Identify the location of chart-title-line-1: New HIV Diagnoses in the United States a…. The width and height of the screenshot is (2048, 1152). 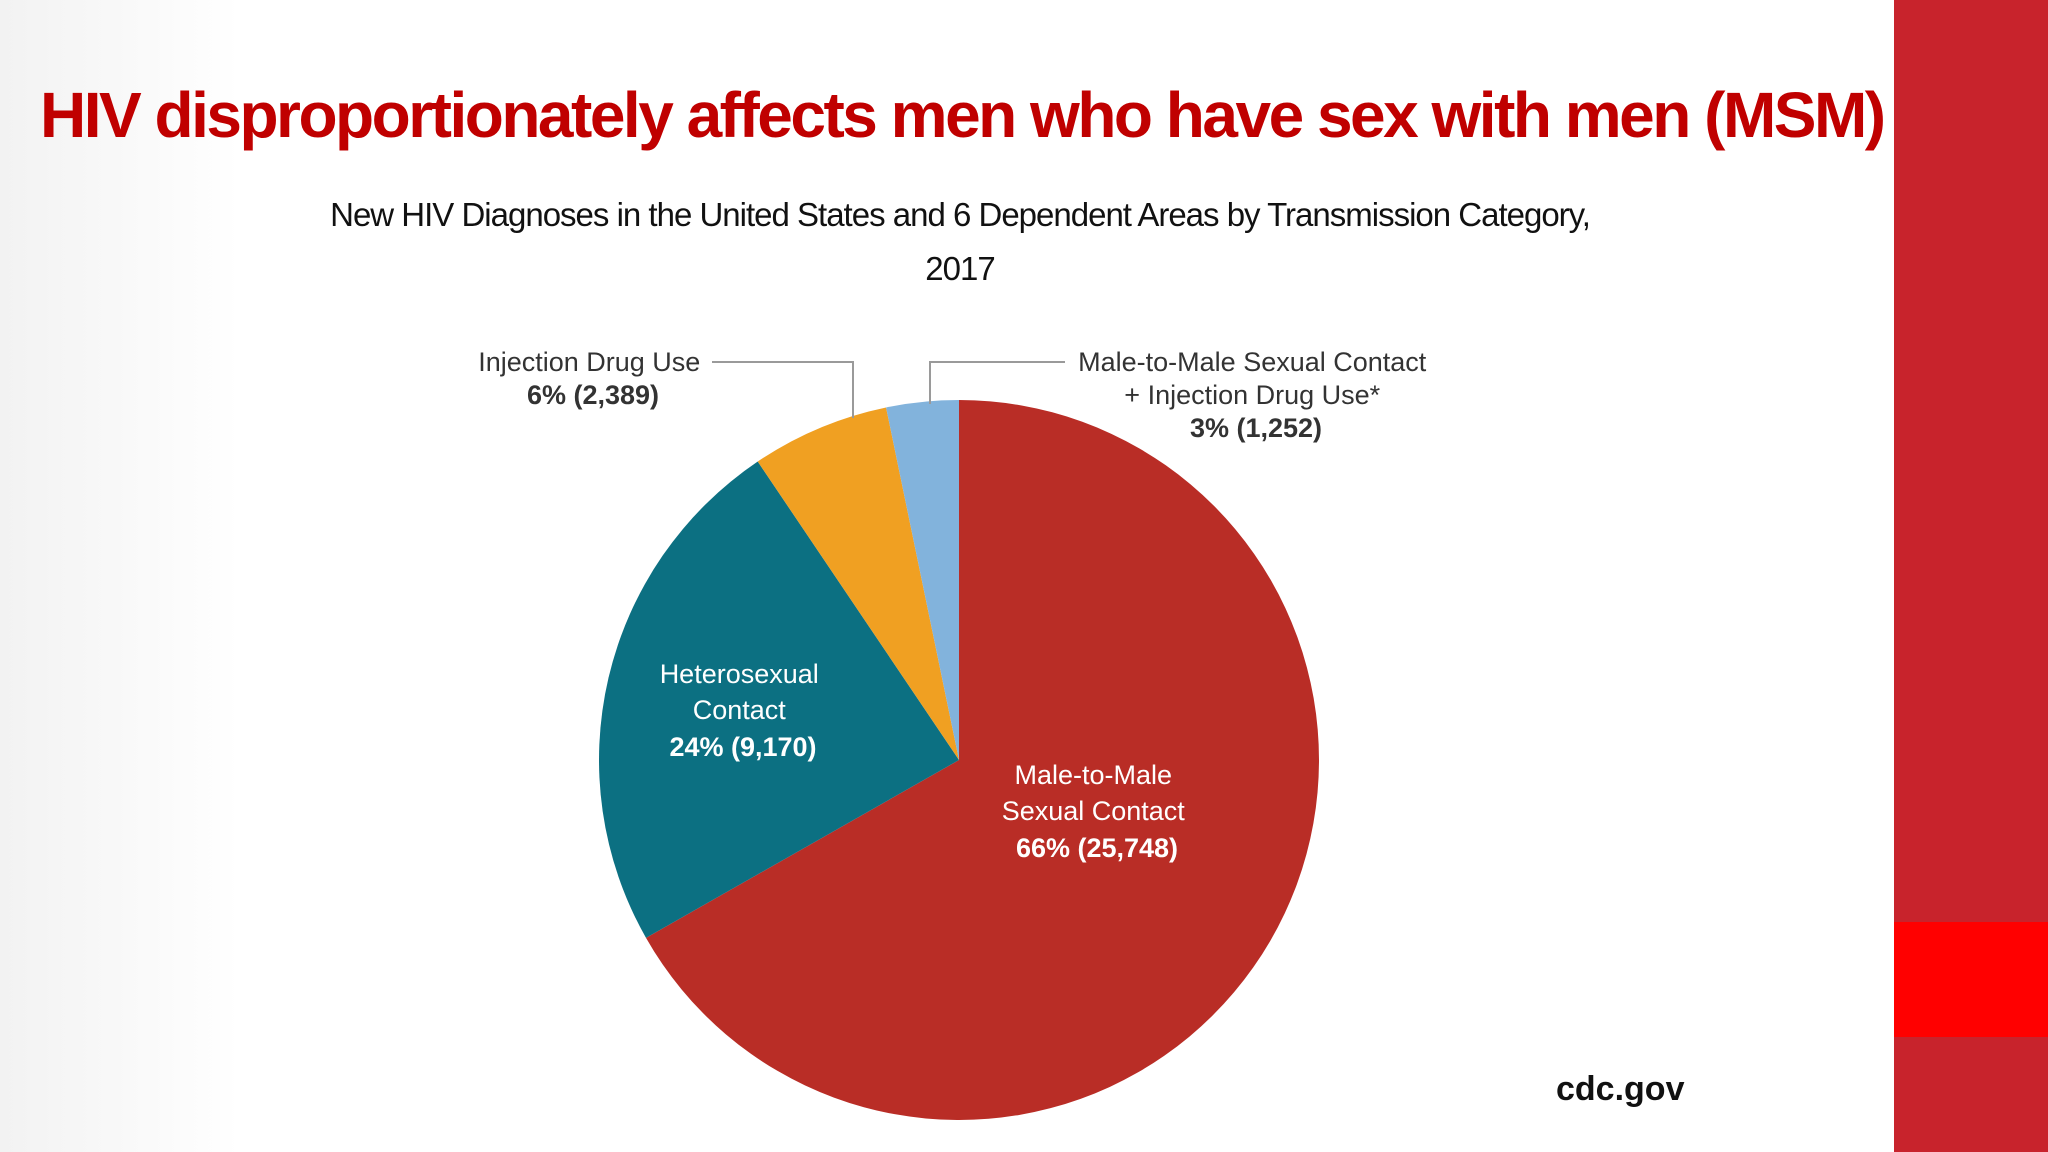
(960, 214).